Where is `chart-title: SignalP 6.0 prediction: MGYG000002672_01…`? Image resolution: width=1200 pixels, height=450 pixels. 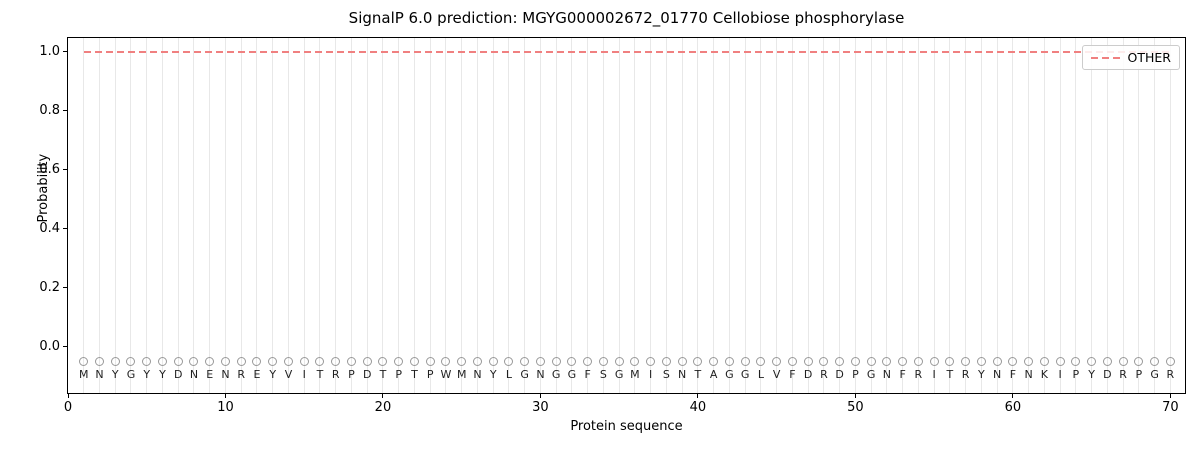 chart-title: SignalP 6.0 prediction: MGYG000002672_01… is located at coordinates (626, 18).